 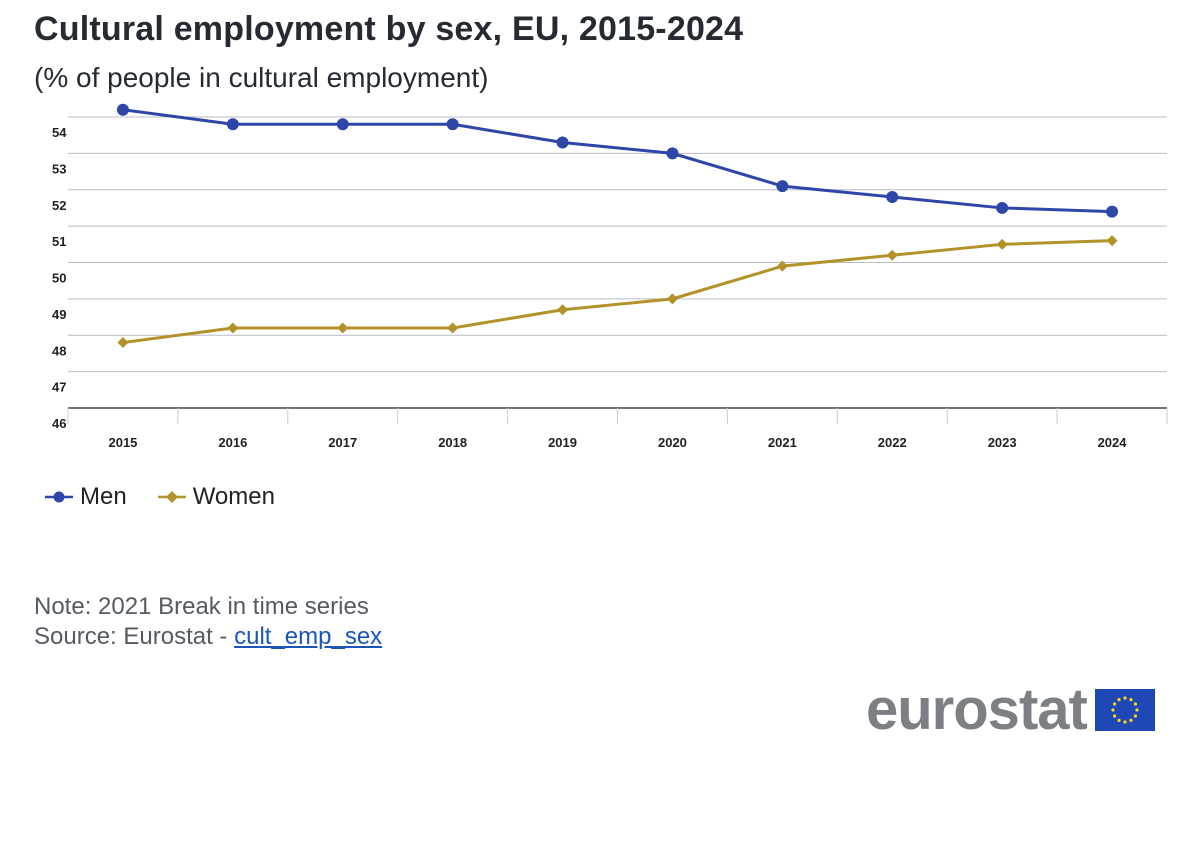 I want to click on data-point-men-2021, so click(x=782, y=186).